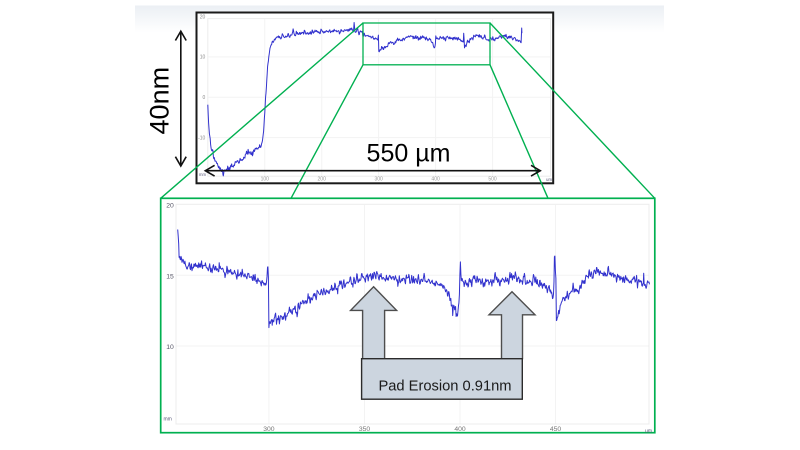  I want to click on svg-text: 350, so click(365, 429).